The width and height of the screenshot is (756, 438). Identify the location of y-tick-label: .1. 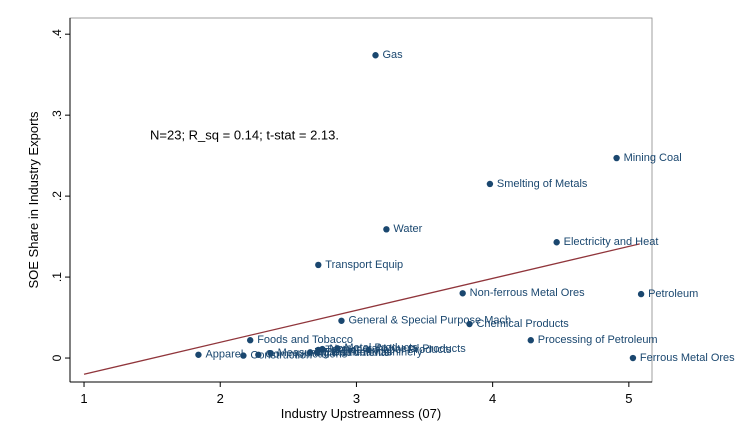
(57, 277).